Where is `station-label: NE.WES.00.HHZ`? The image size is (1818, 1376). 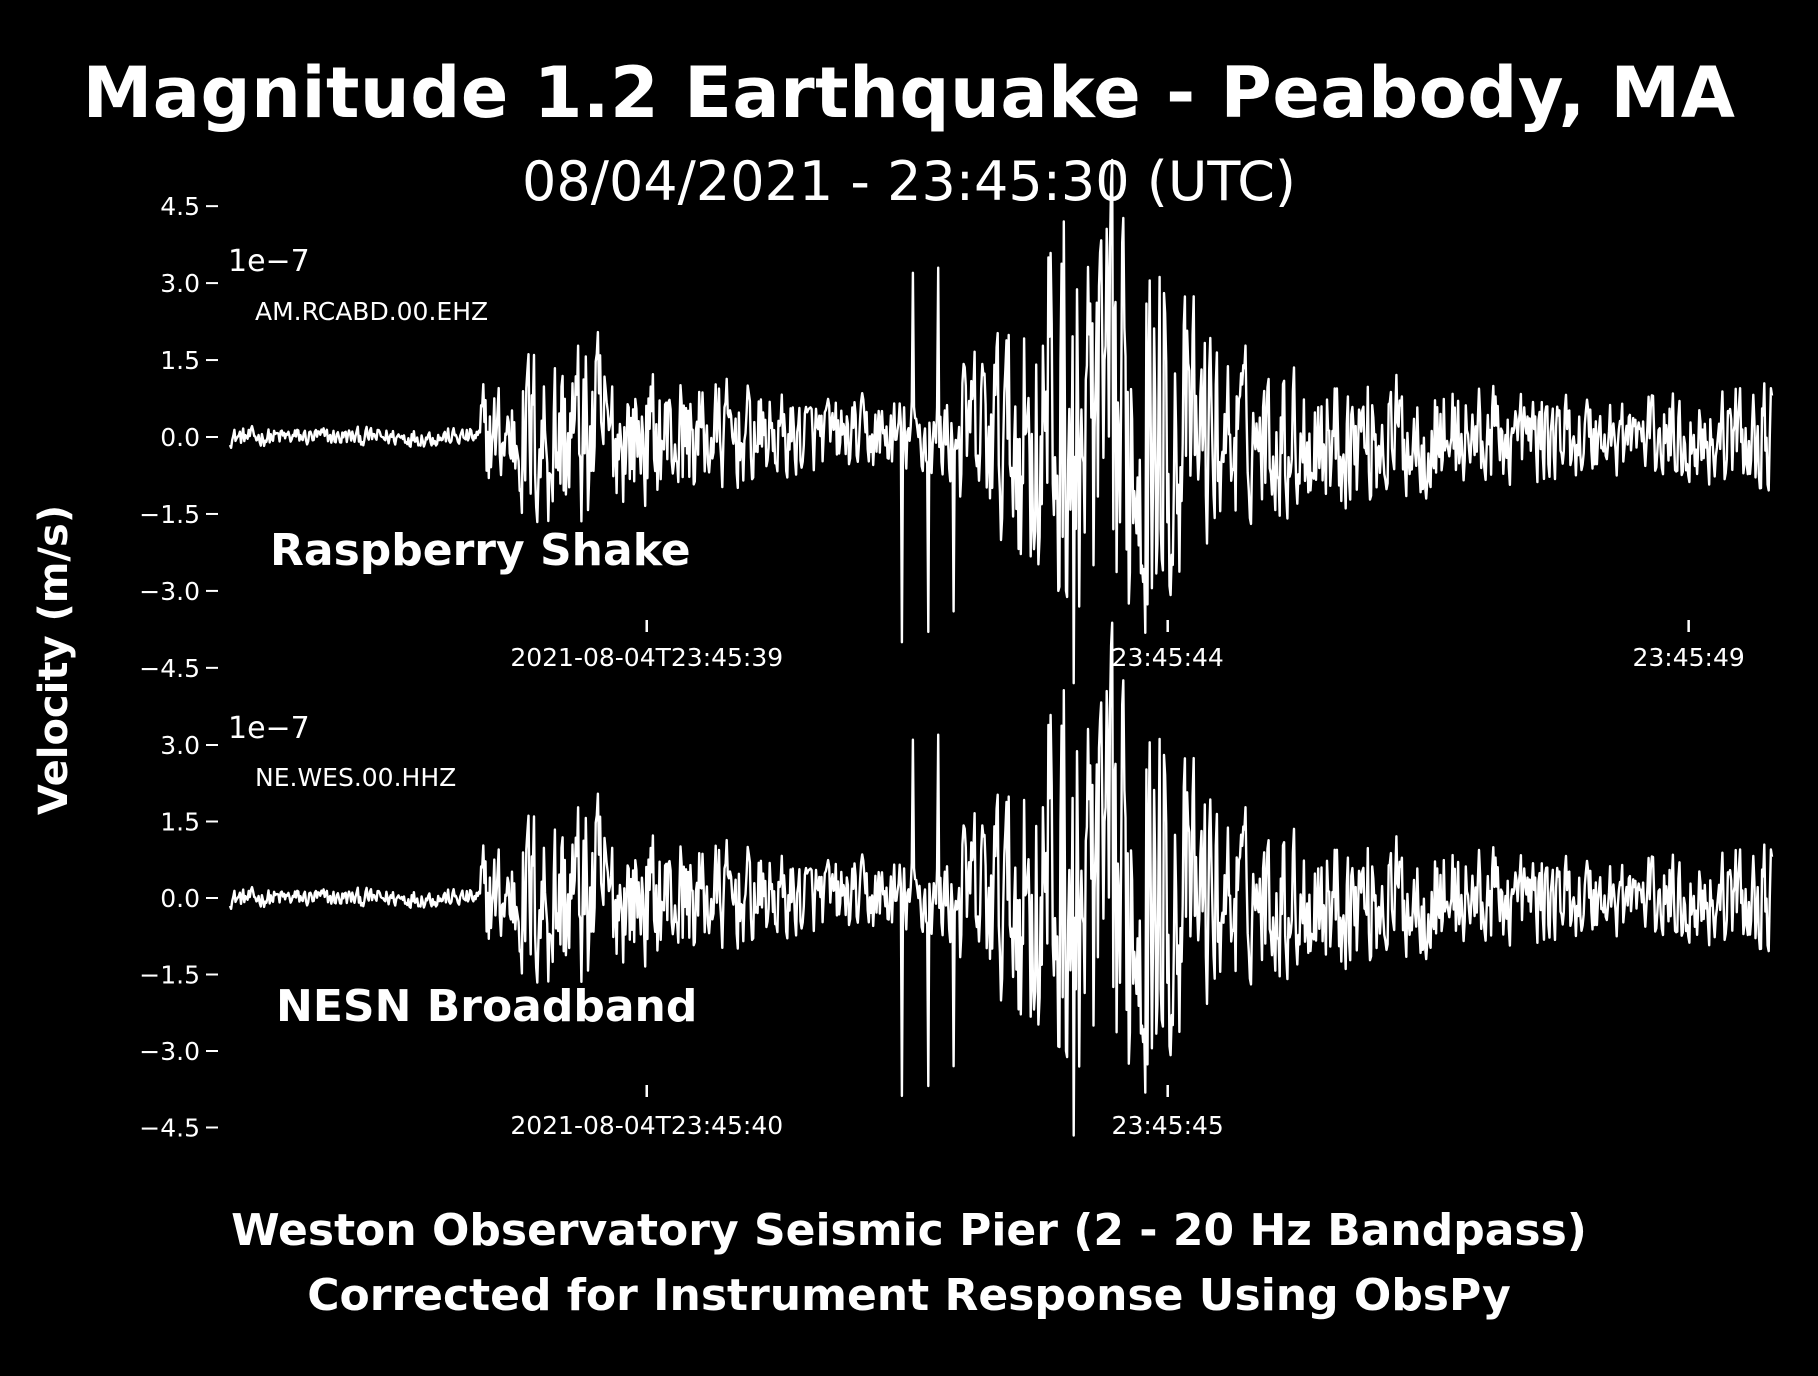 station-label: NE.WES.00.HHZ is located at coordinates (355, 777).